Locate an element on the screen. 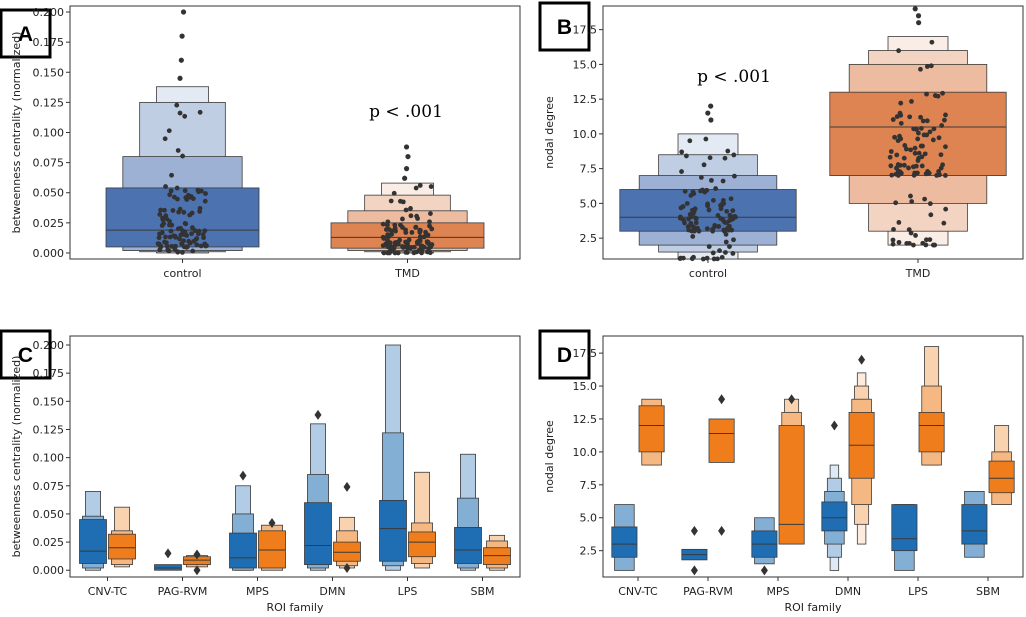  x-tick-label: TMD is located at coordinates (407, 273).